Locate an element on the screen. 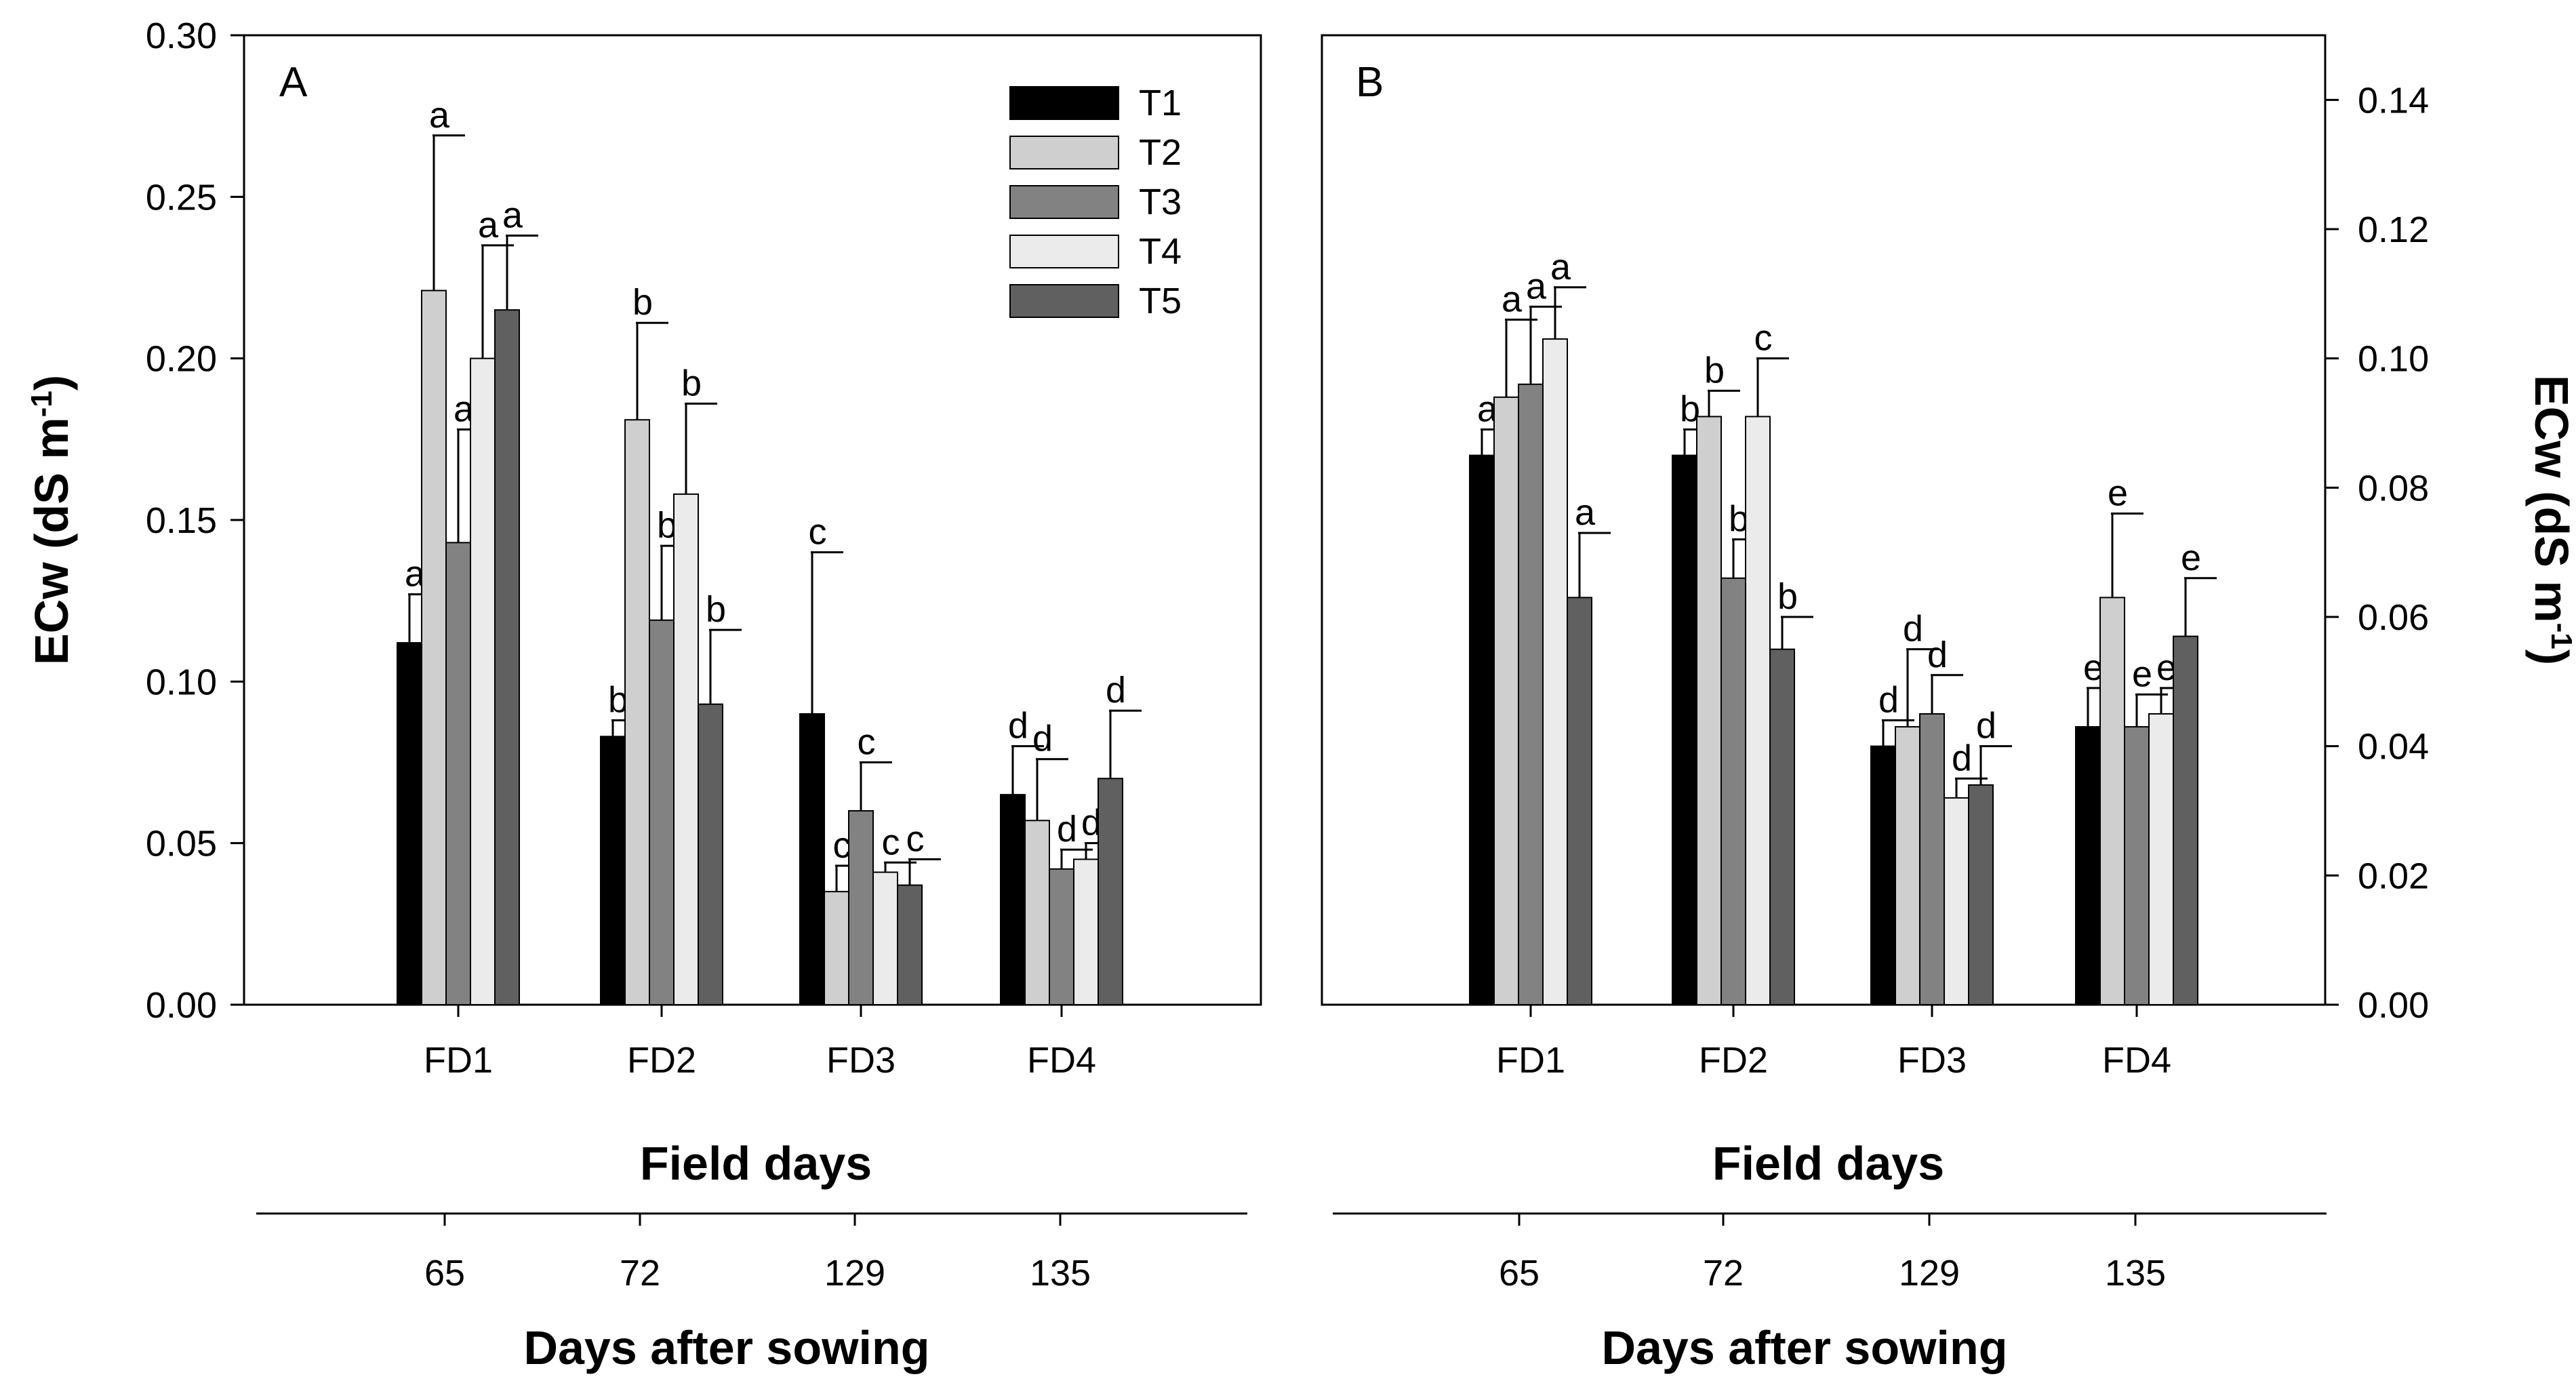  y-tick-label: 0.05 is located at coordinates (181, 844).